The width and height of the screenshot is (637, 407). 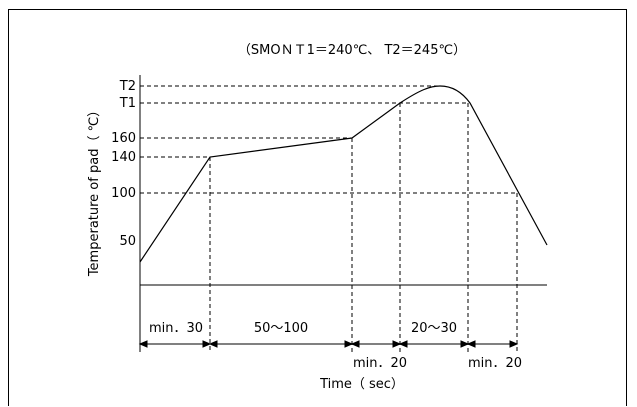 I want to click on x-axis-label: Time（ sec）, so click(x=361, y=384).